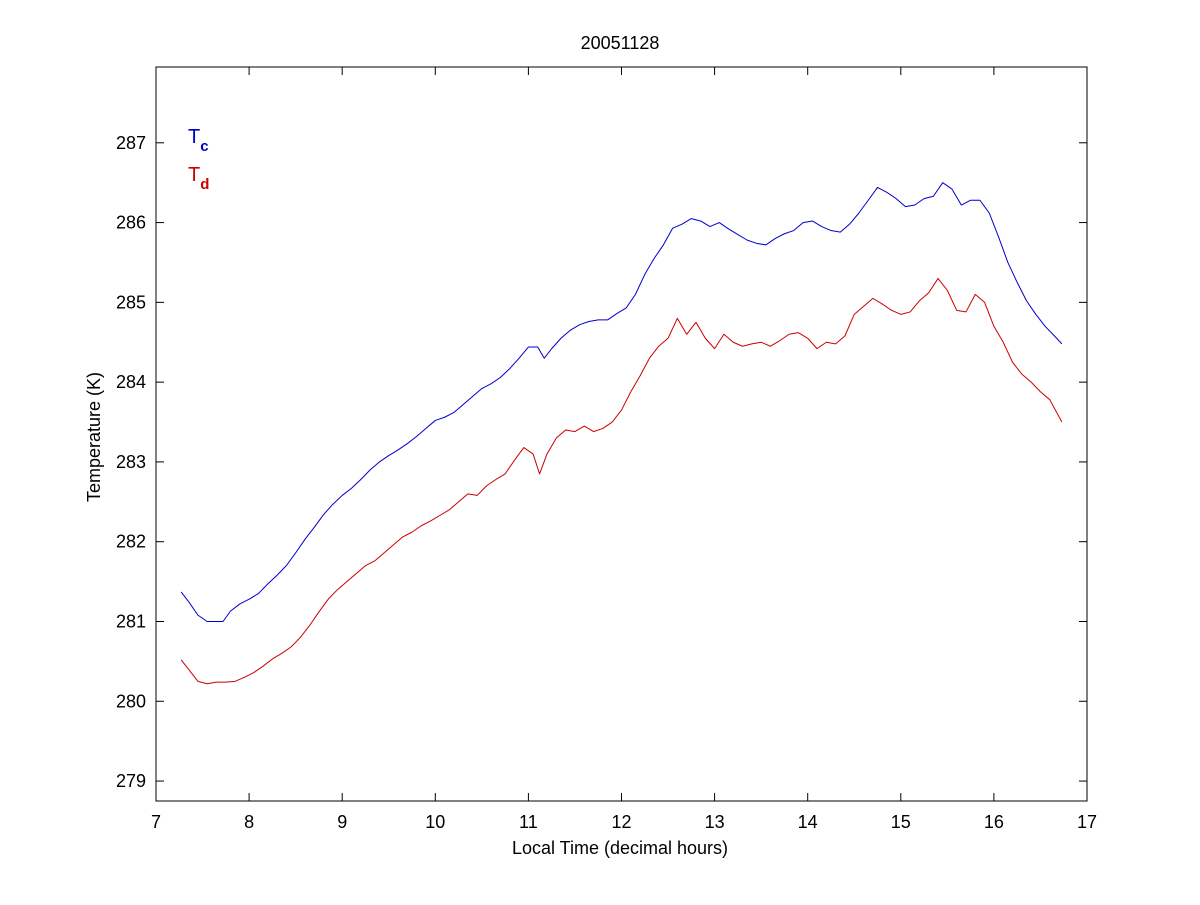  Describe the element at coordinates (156, 822) in the screenshot. I see `x-tick-label: 7` at that location.